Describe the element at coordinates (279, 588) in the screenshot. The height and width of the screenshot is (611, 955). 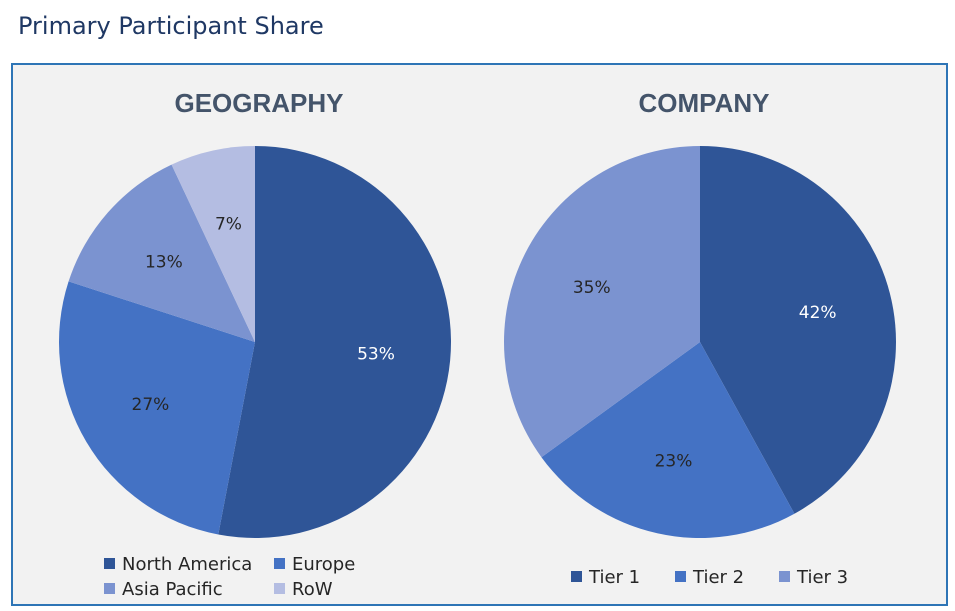
I see `geography-legend-swatch-row` at that location.